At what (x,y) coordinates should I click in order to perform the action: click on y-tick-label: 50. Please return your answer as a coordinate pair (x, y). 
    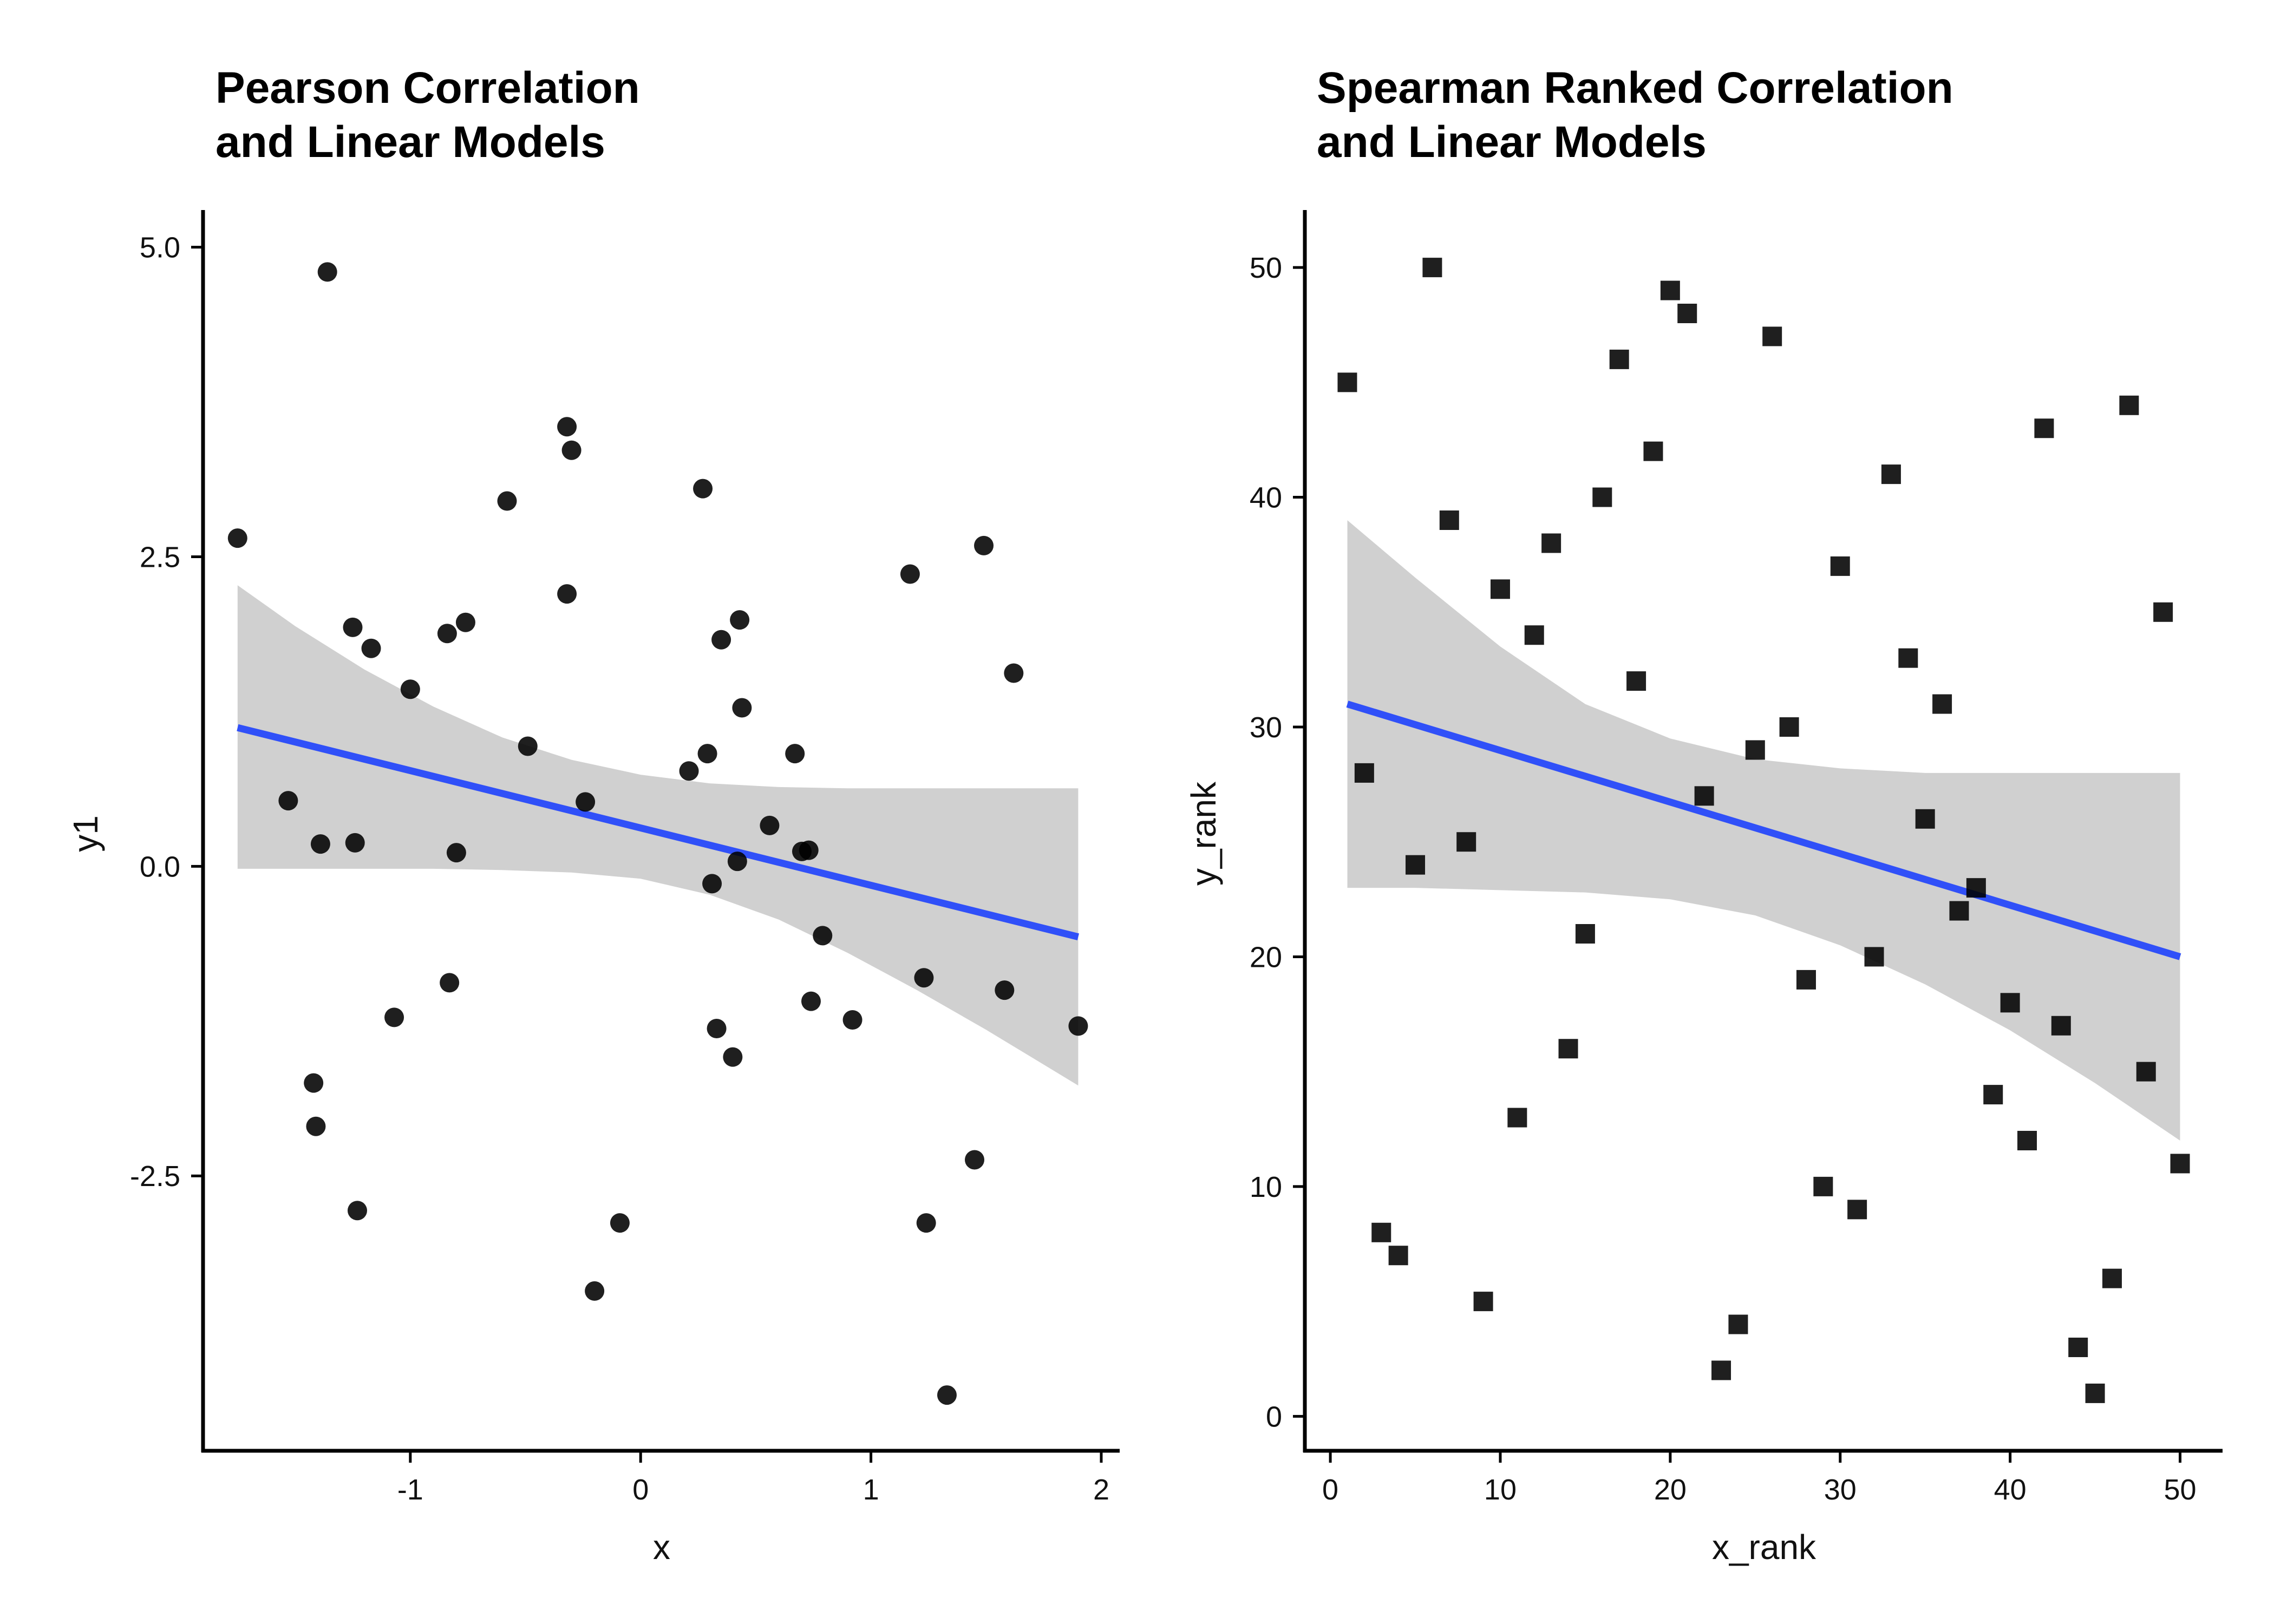
    Looking at the image, I should click on (1266, 268).